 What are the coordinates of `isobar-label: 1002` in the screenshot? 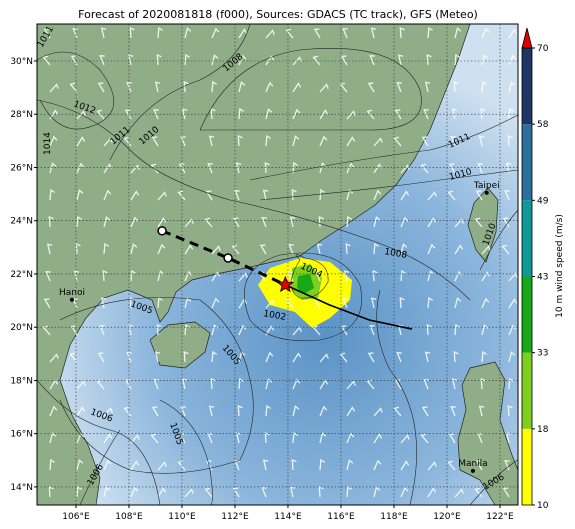 It's located at (274, 316).